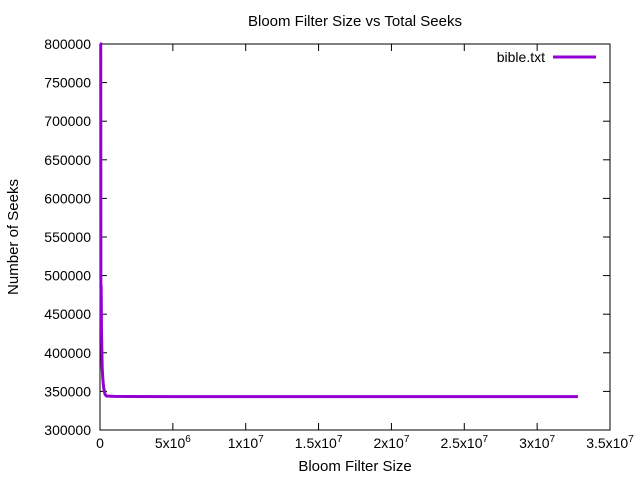  What do you see at coordinates (521, 57) in the screenshot?
I see `legend-label-bible-txt: bible.txt` at bounding box center [521, 57].